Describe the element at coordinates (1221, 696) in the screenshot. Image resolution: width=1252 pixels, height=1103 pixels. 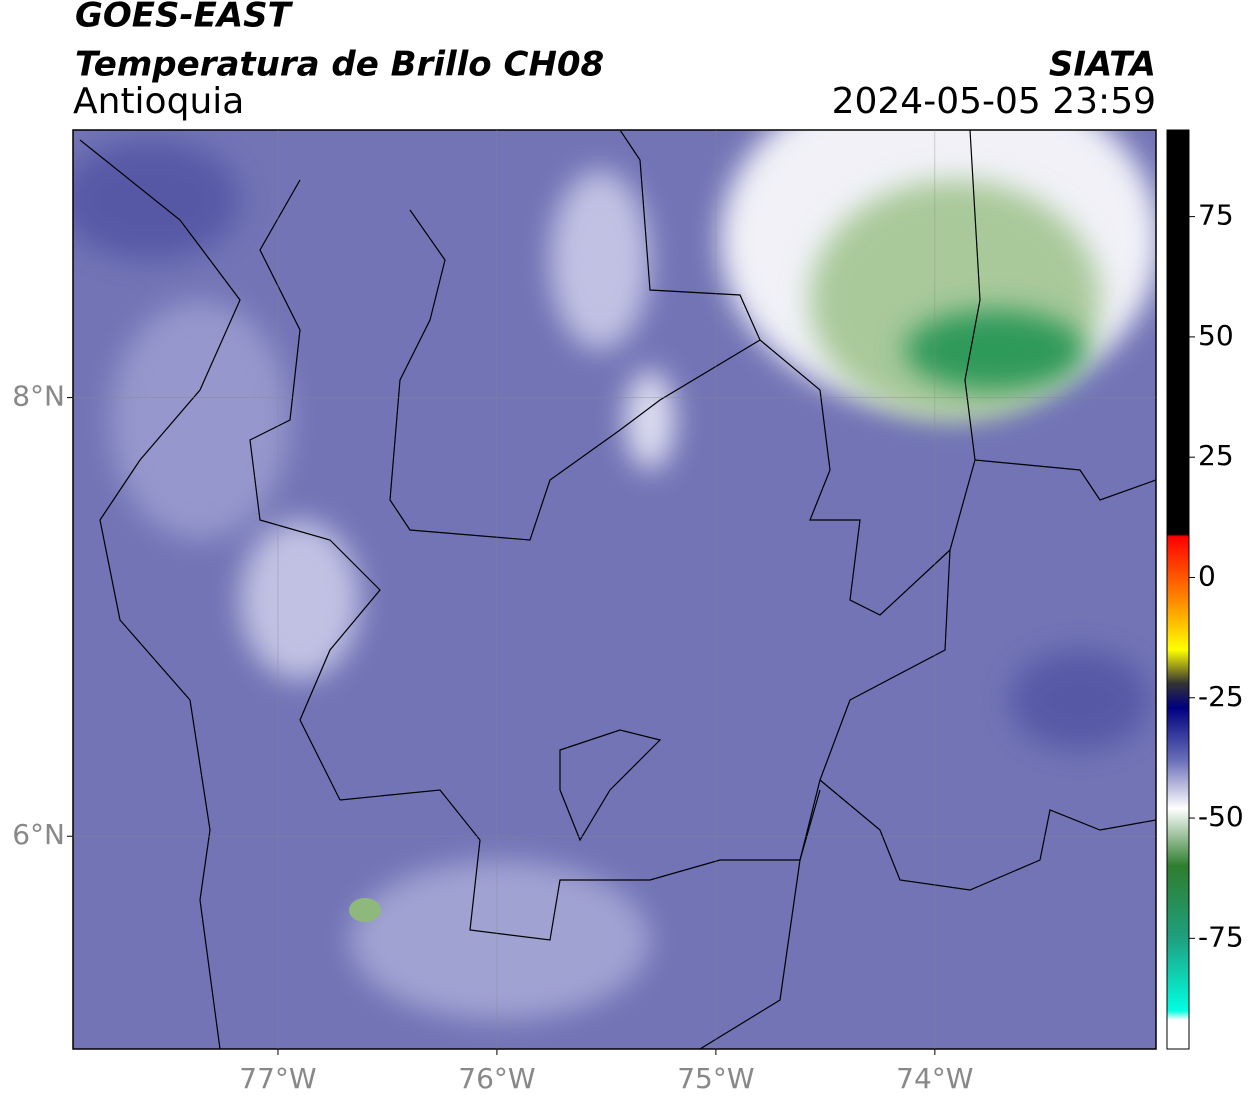
I see `colorbar-tick-label: -25` at that location.